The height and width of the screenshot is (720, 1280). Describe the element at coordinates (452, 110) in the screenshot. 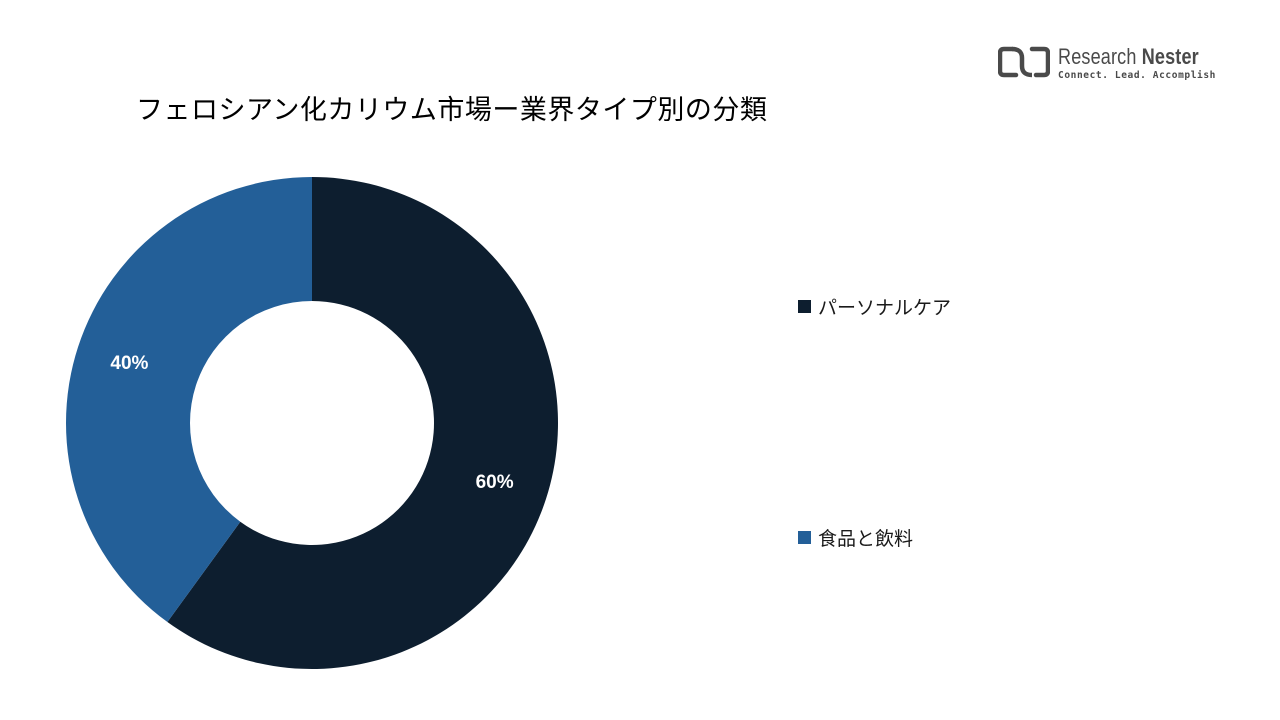

I see `chart-title: フェロシアン化カリウム市場ー業界タイプ別の分類` at that location.